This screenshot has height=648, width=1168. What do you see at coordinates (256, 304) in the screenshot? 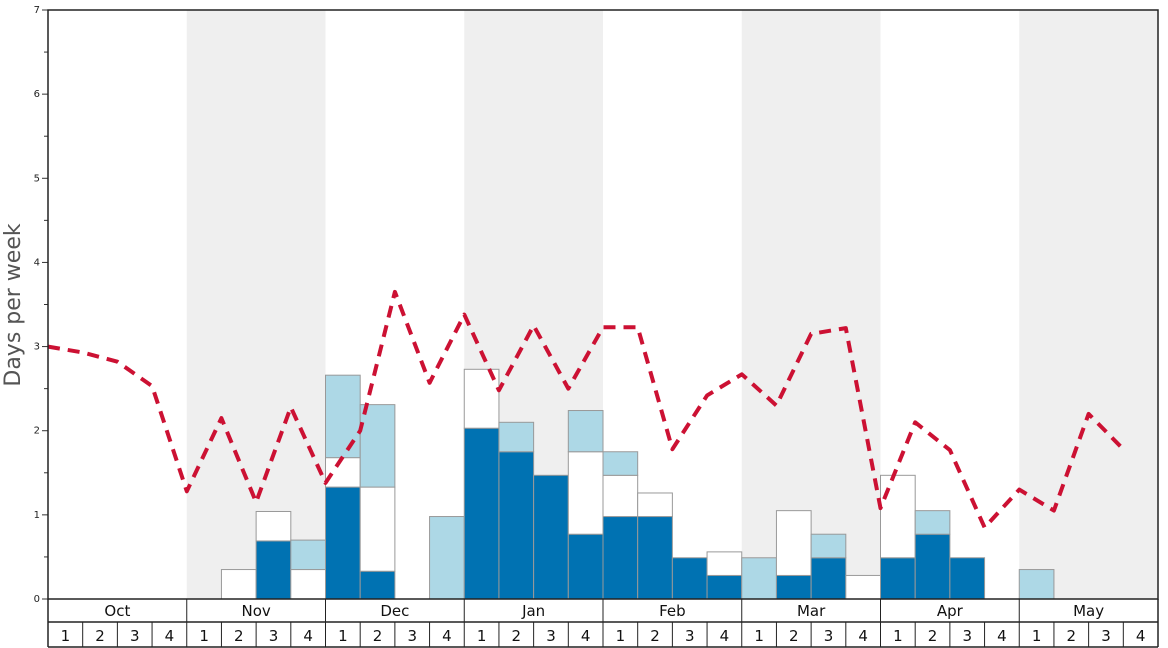
I see `month-band-nov` at bounding box center [256, 304].